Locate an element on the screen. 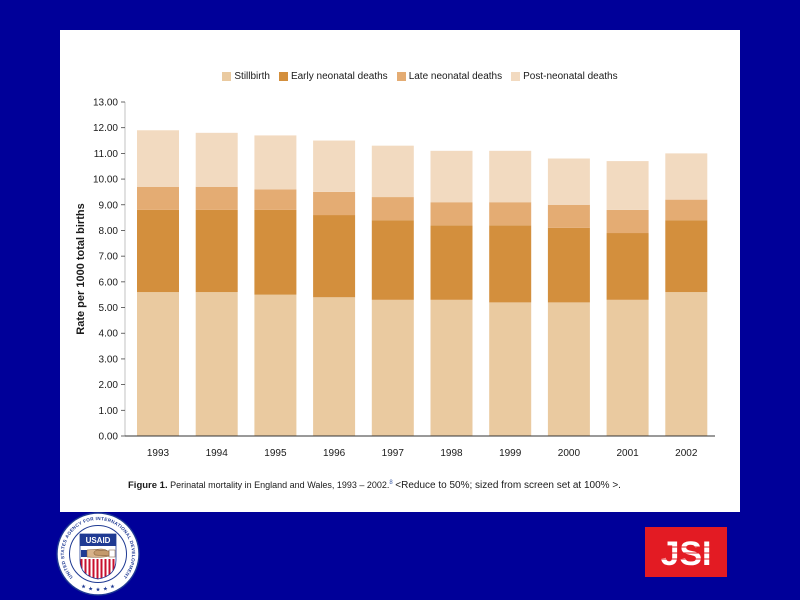 The width and height of the screenshot is (800, 600). jsi-logo-background is located at coordinates (686, 552).